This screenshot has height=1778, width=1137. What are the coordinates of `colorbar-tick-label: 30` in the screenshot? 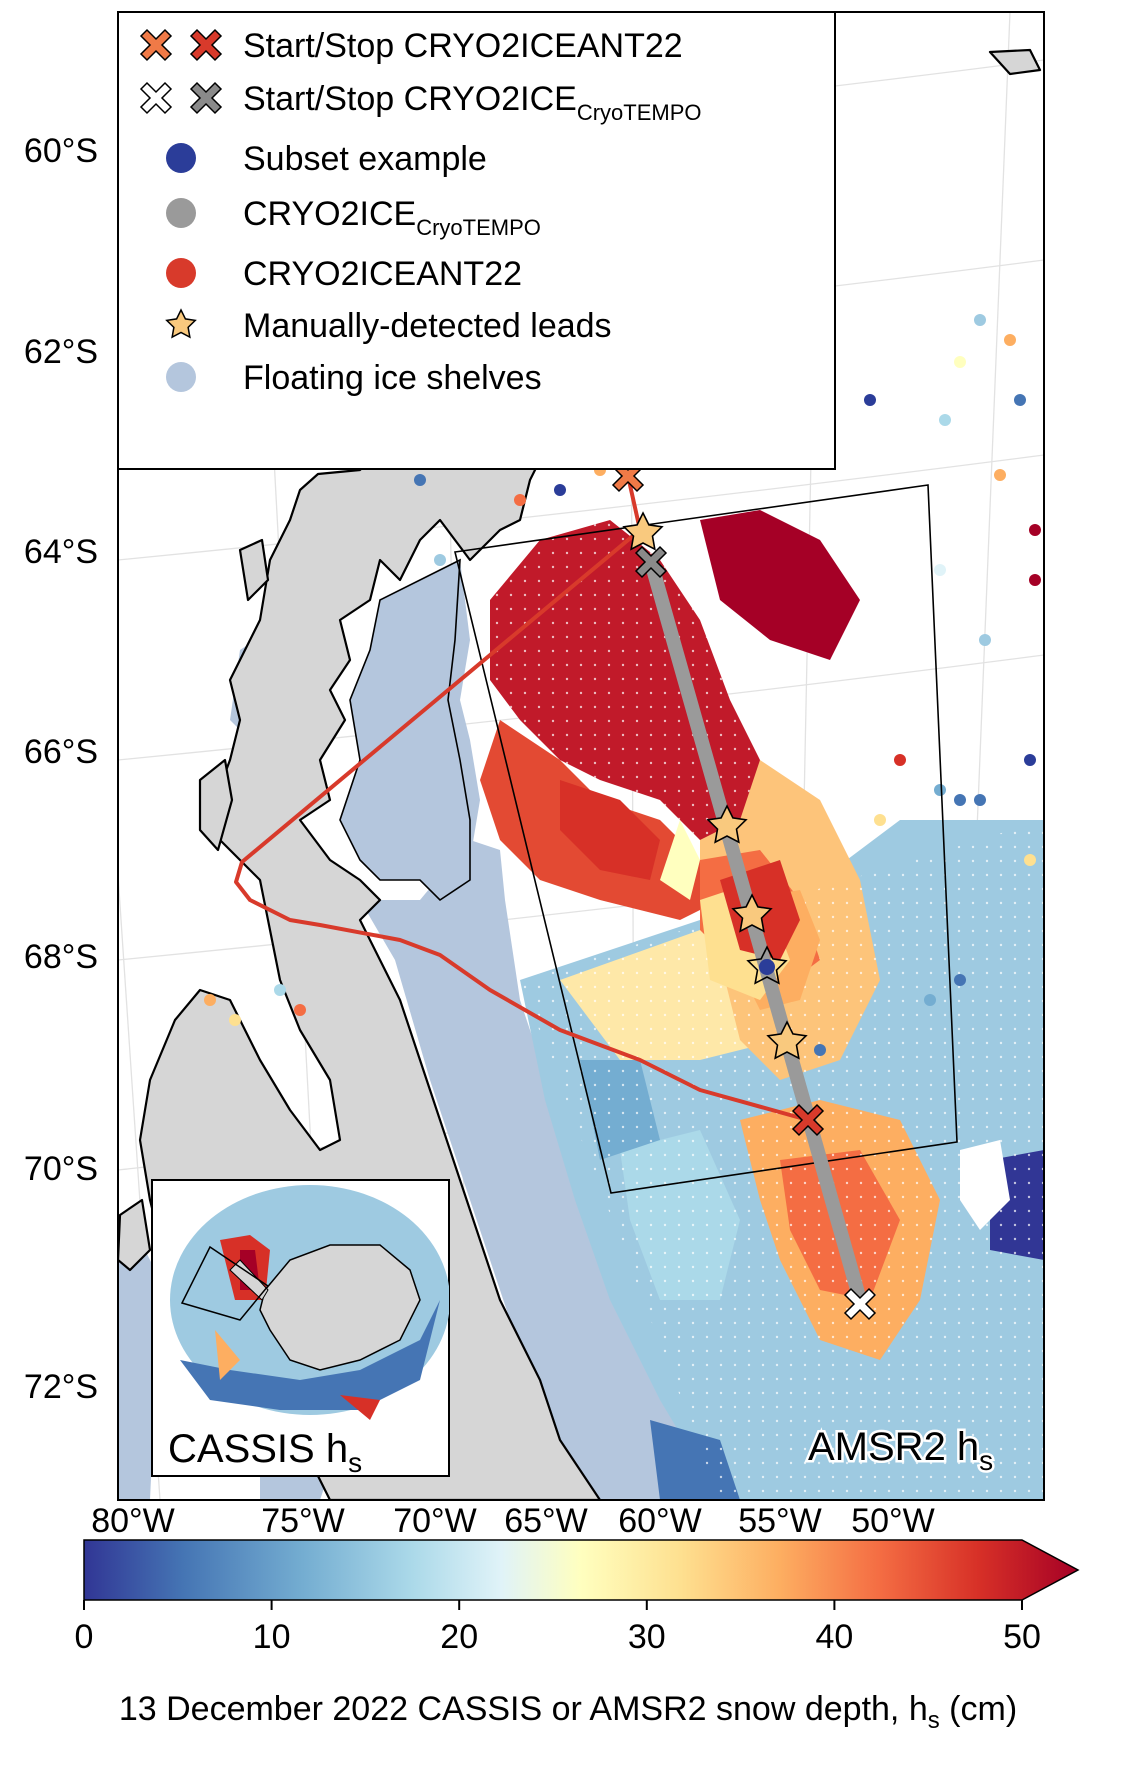 It's located at (647, 1637).